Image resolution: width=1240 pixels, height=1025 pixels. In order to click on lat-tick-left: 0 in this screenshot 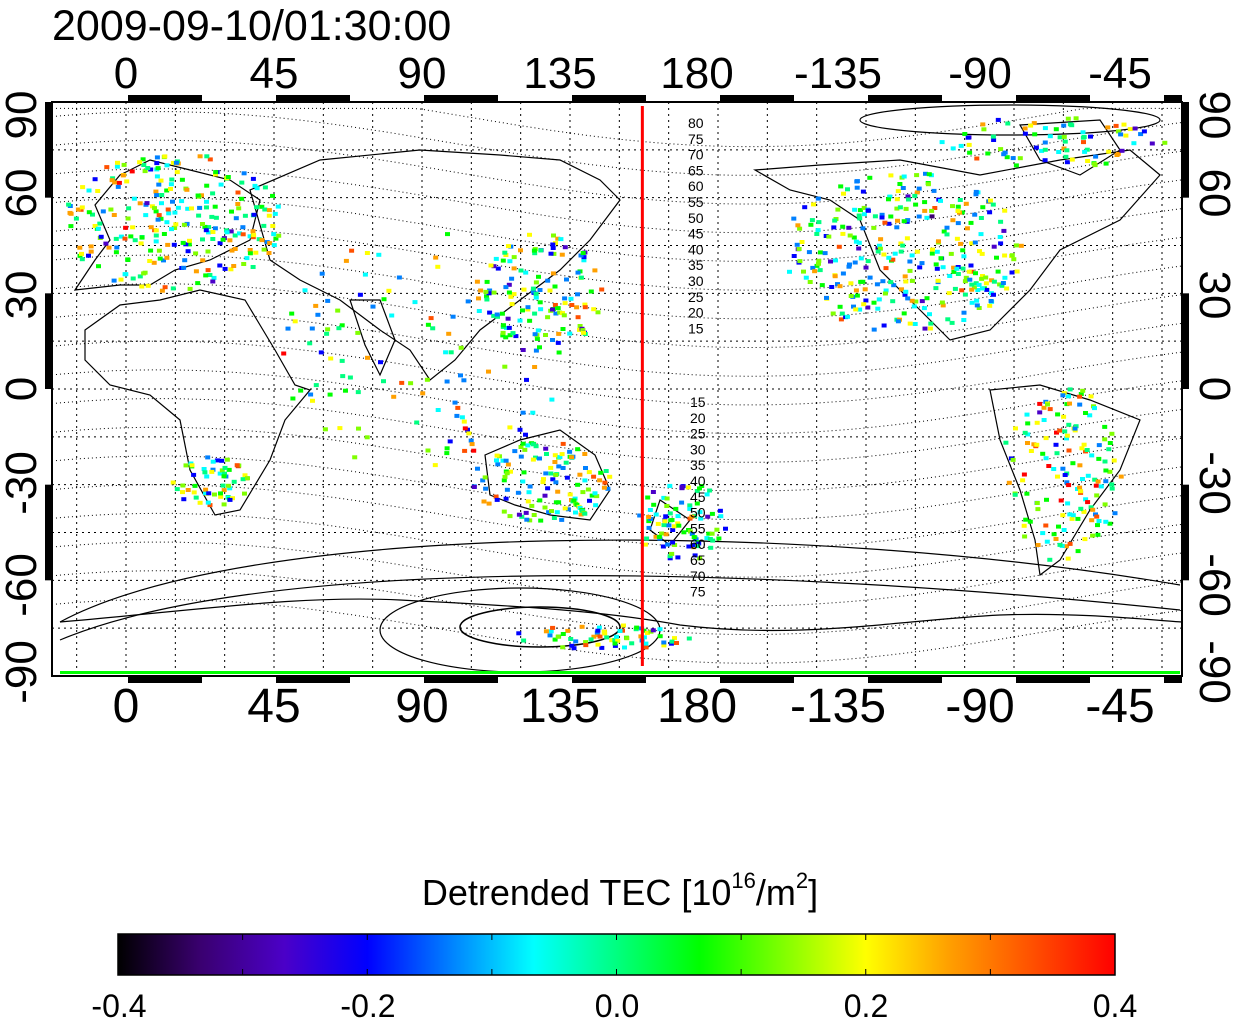, I will do `click(23, 389)`.